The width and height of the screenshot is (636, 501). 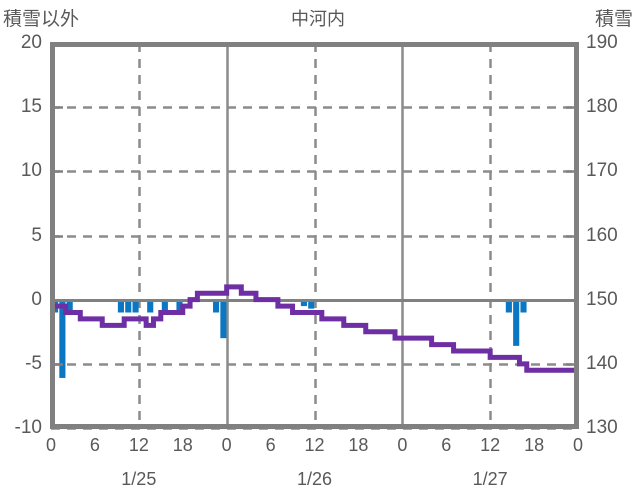 I want to click on right-axis-tick-label: 130, so click(x=602, y=427).